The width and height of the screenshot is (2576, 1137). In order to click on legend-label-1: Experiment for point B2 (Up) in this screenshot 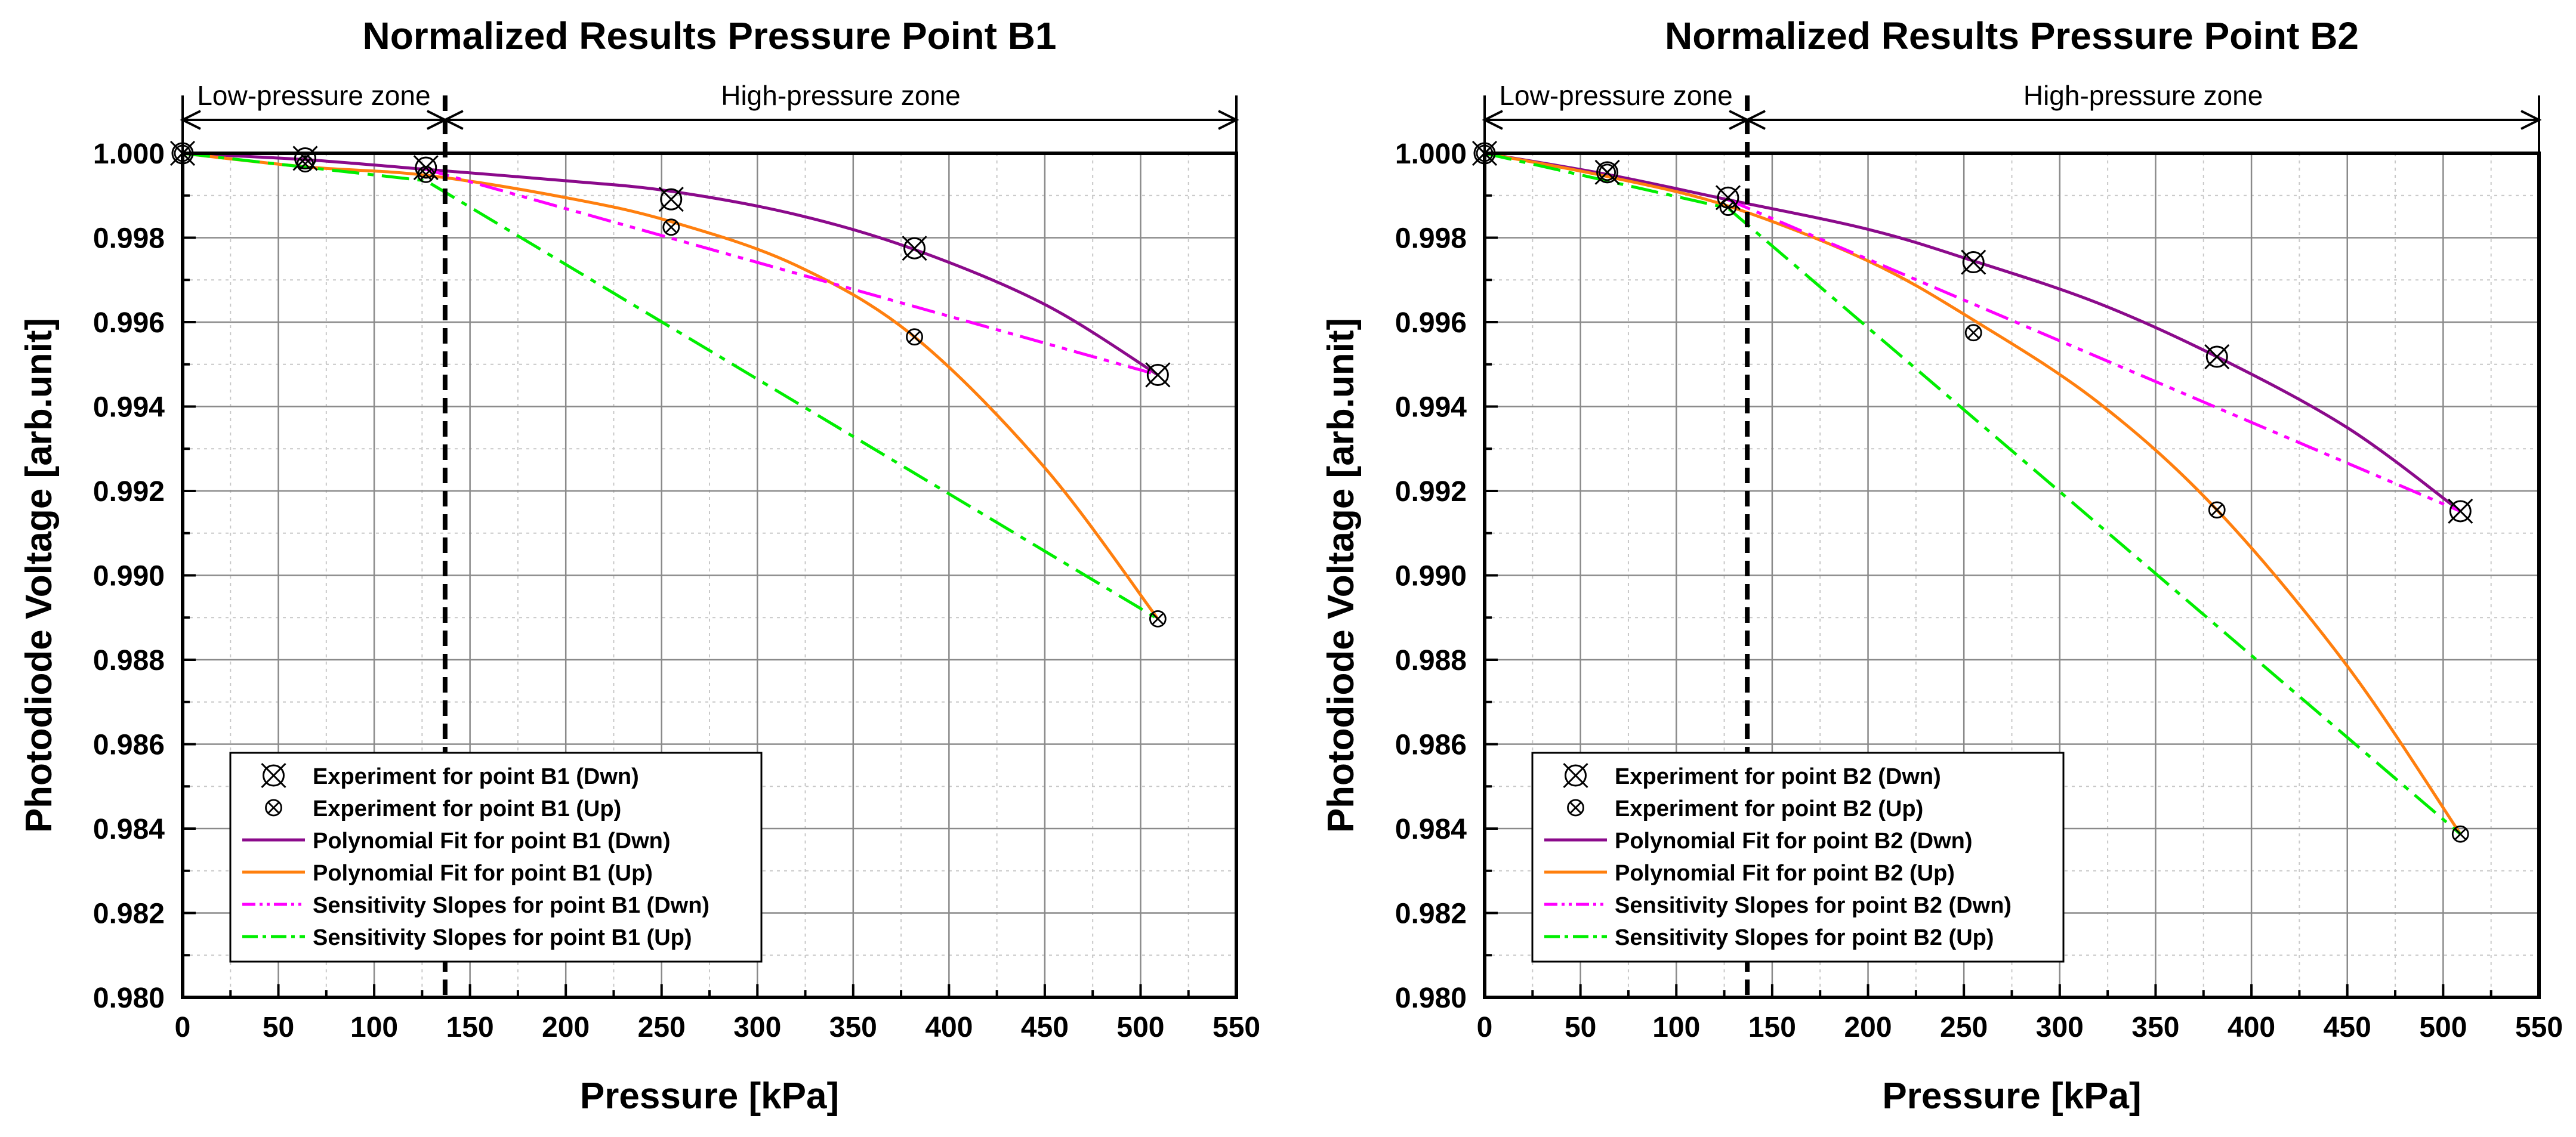, I will do `click(1769, 808)`.